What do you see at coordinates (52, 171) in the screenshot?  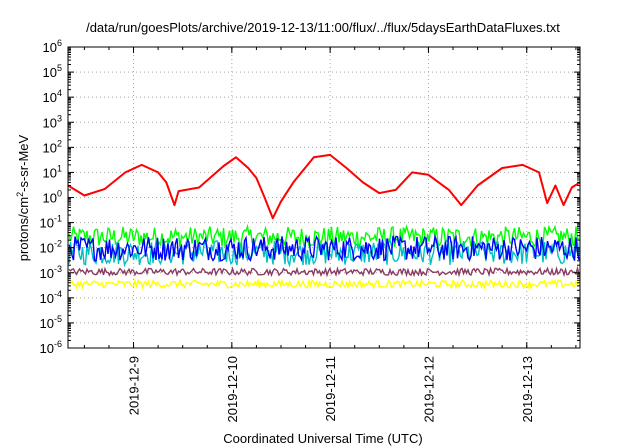 I see `y-tick-label: 10¹` at bounding box center [52, 171].